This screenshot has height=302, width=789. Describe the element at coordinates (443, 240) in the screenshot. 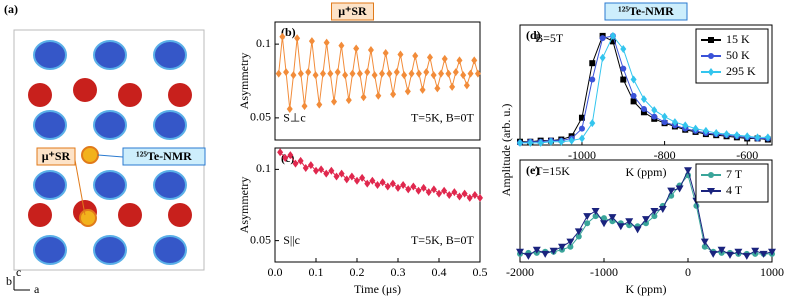

I see `annotation: T=5K, B=0T` at that location.